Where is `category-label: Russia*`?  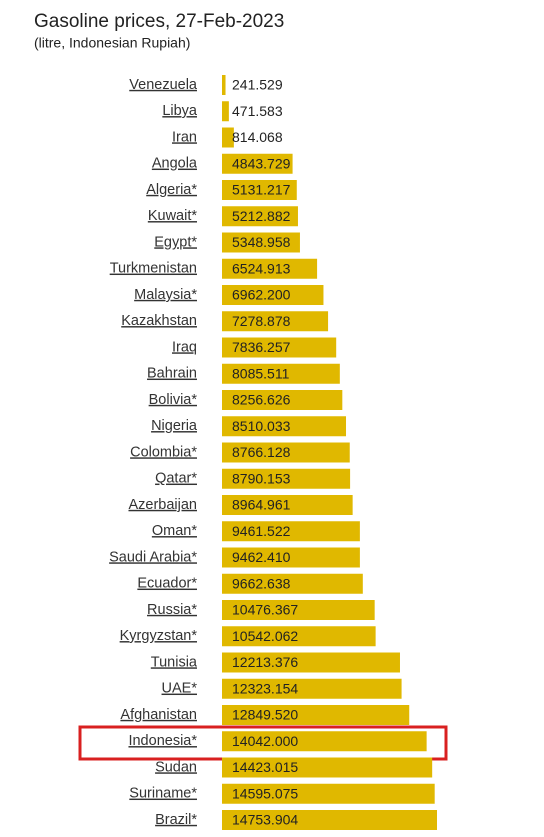
category-label: Russia* is located at coordinates (172, 610).